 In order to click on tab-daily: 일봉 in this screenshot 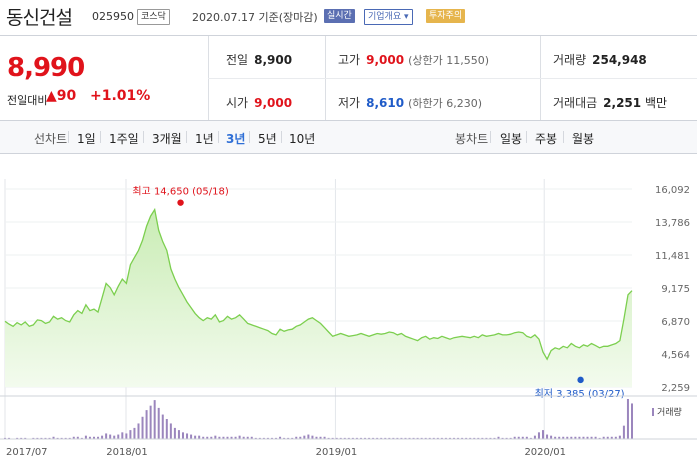, I will do `click(511, 139)`.